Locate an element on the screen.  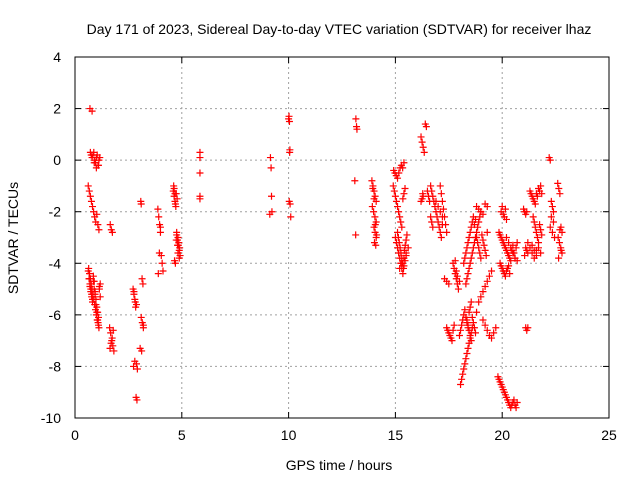
x-axis-label: GPS time / hours is located at coordinates (339, 465).